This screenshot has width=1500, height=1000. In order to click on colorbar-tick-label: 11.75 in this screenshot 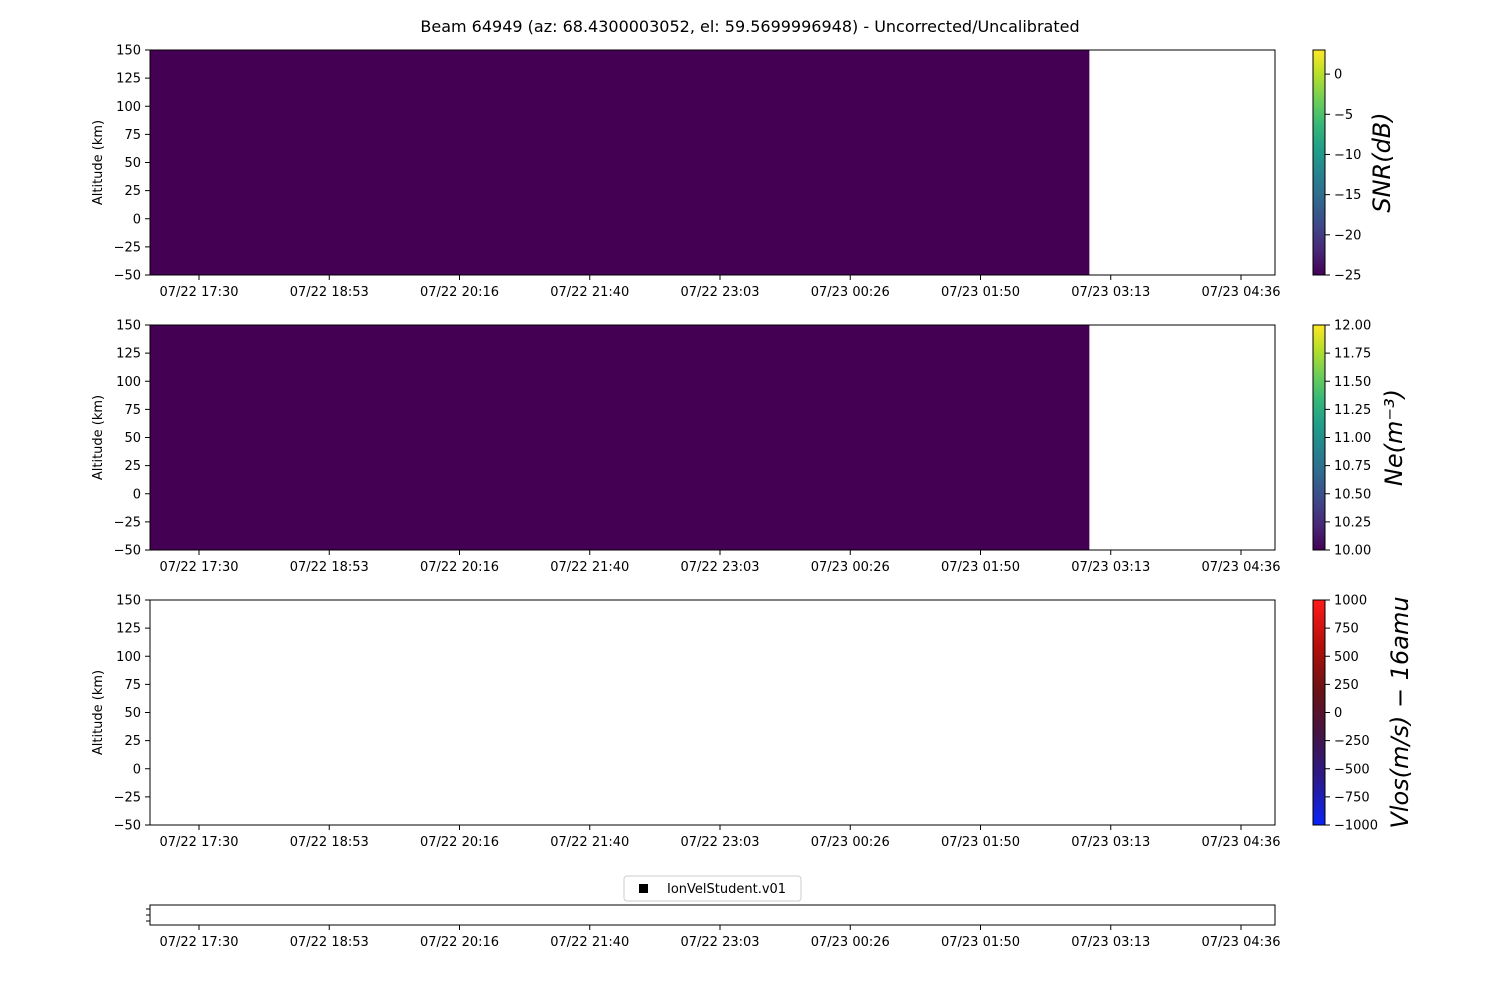, I will do `click(1352, 354)`.